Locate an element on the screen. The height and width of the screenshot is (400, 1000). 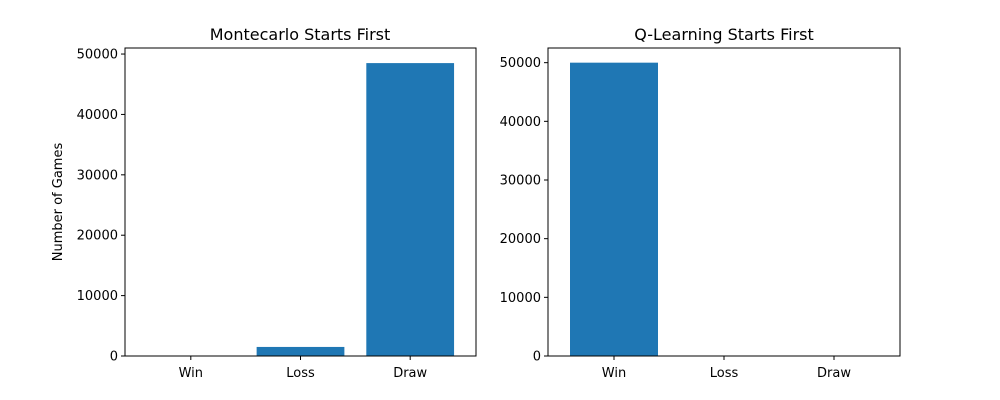
bar-win is located at coordinates (614, 209).